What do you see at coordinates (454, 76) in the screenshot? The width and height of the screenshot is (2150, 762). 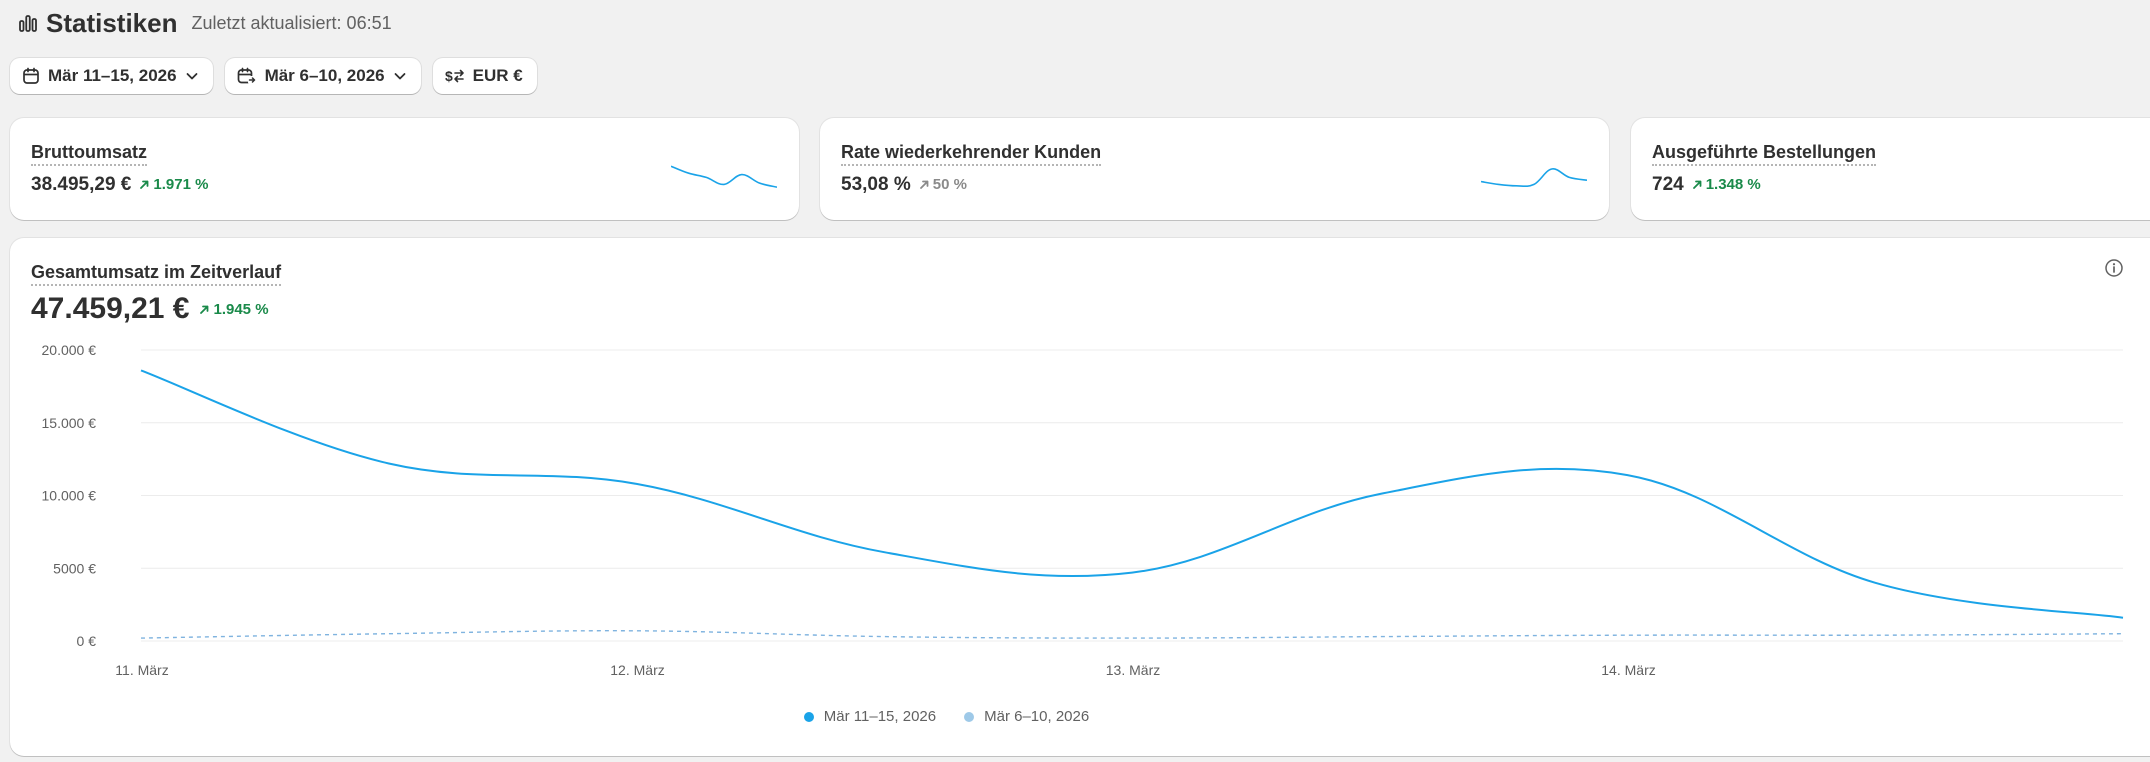 I see `currency-exchange-icon: $` at bounding box center [454, 76].